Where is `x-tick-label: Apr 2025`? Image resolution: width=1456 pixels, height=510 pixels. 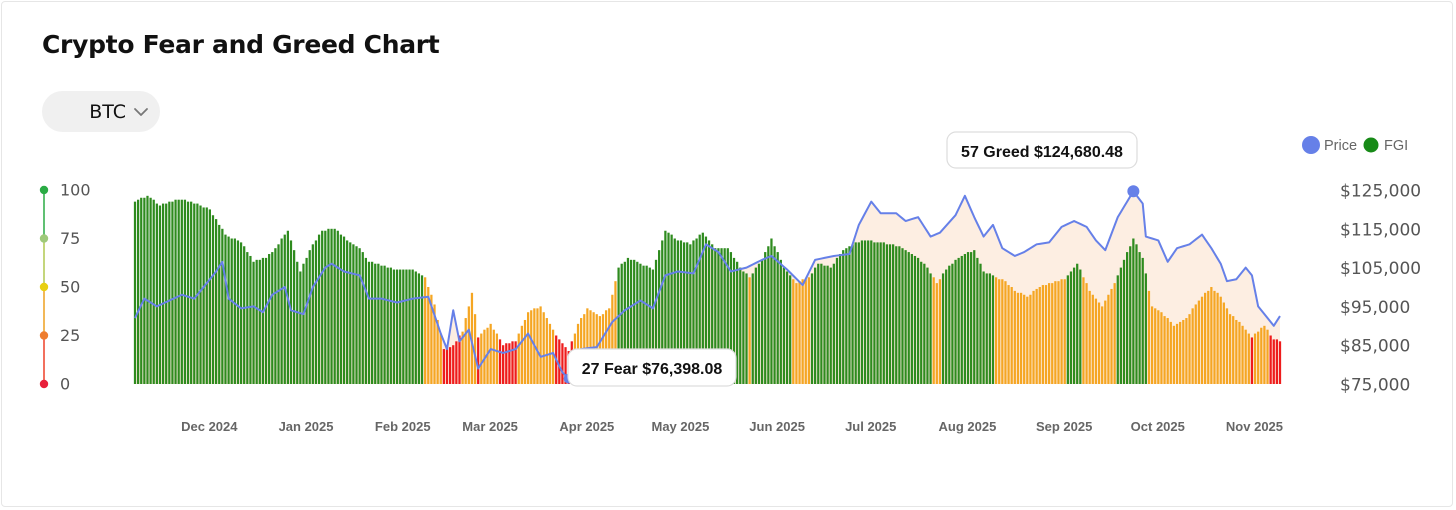 x-tick-label: Apr 2025 is located at coordinates (586, 426).